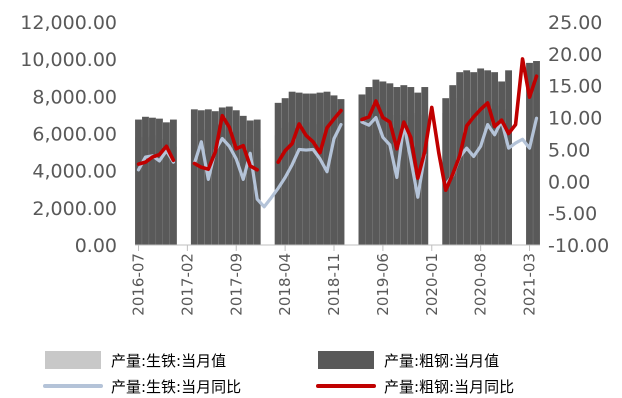 This screenshot has height=398, width=622. What do you see at coordinates (441, 361) in the screenshot?
I see `legend-label: 产量:粗钢:当月值` at bounding box center [441, 361].